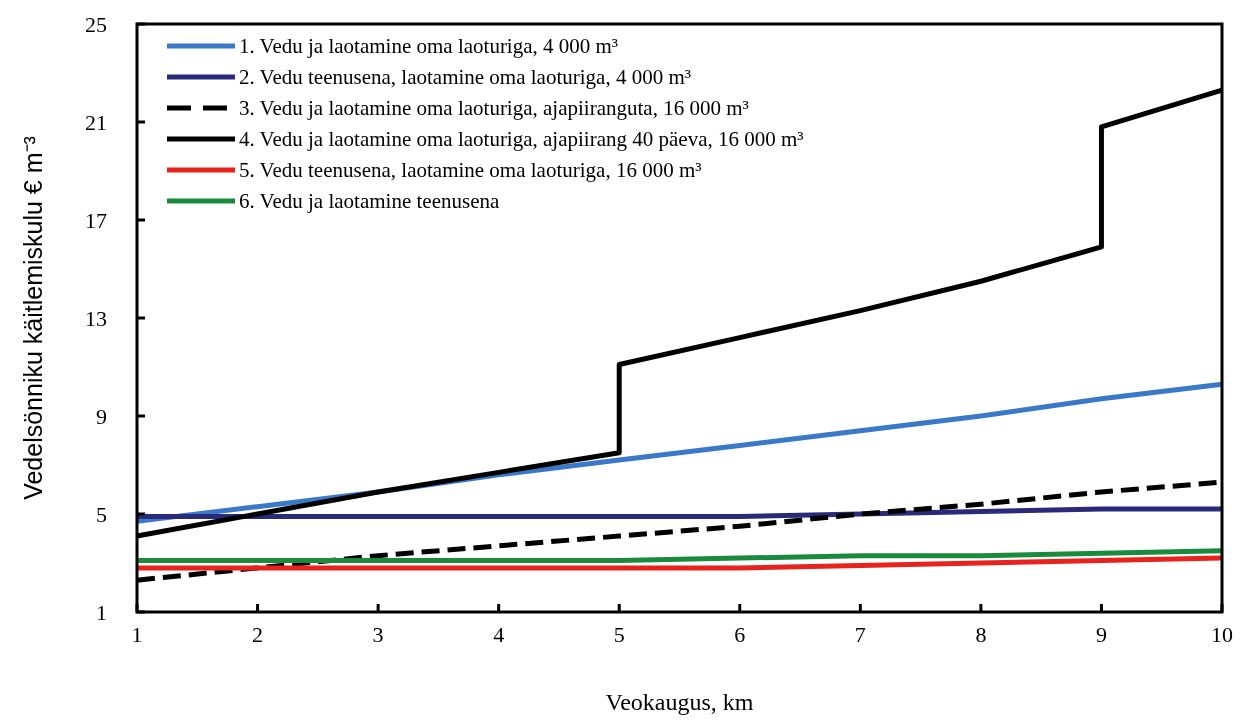  What do you see at coordinates (981, 634) in the screenshot?
I see `x-tick-label: 8` at bounding box center [981, 634].